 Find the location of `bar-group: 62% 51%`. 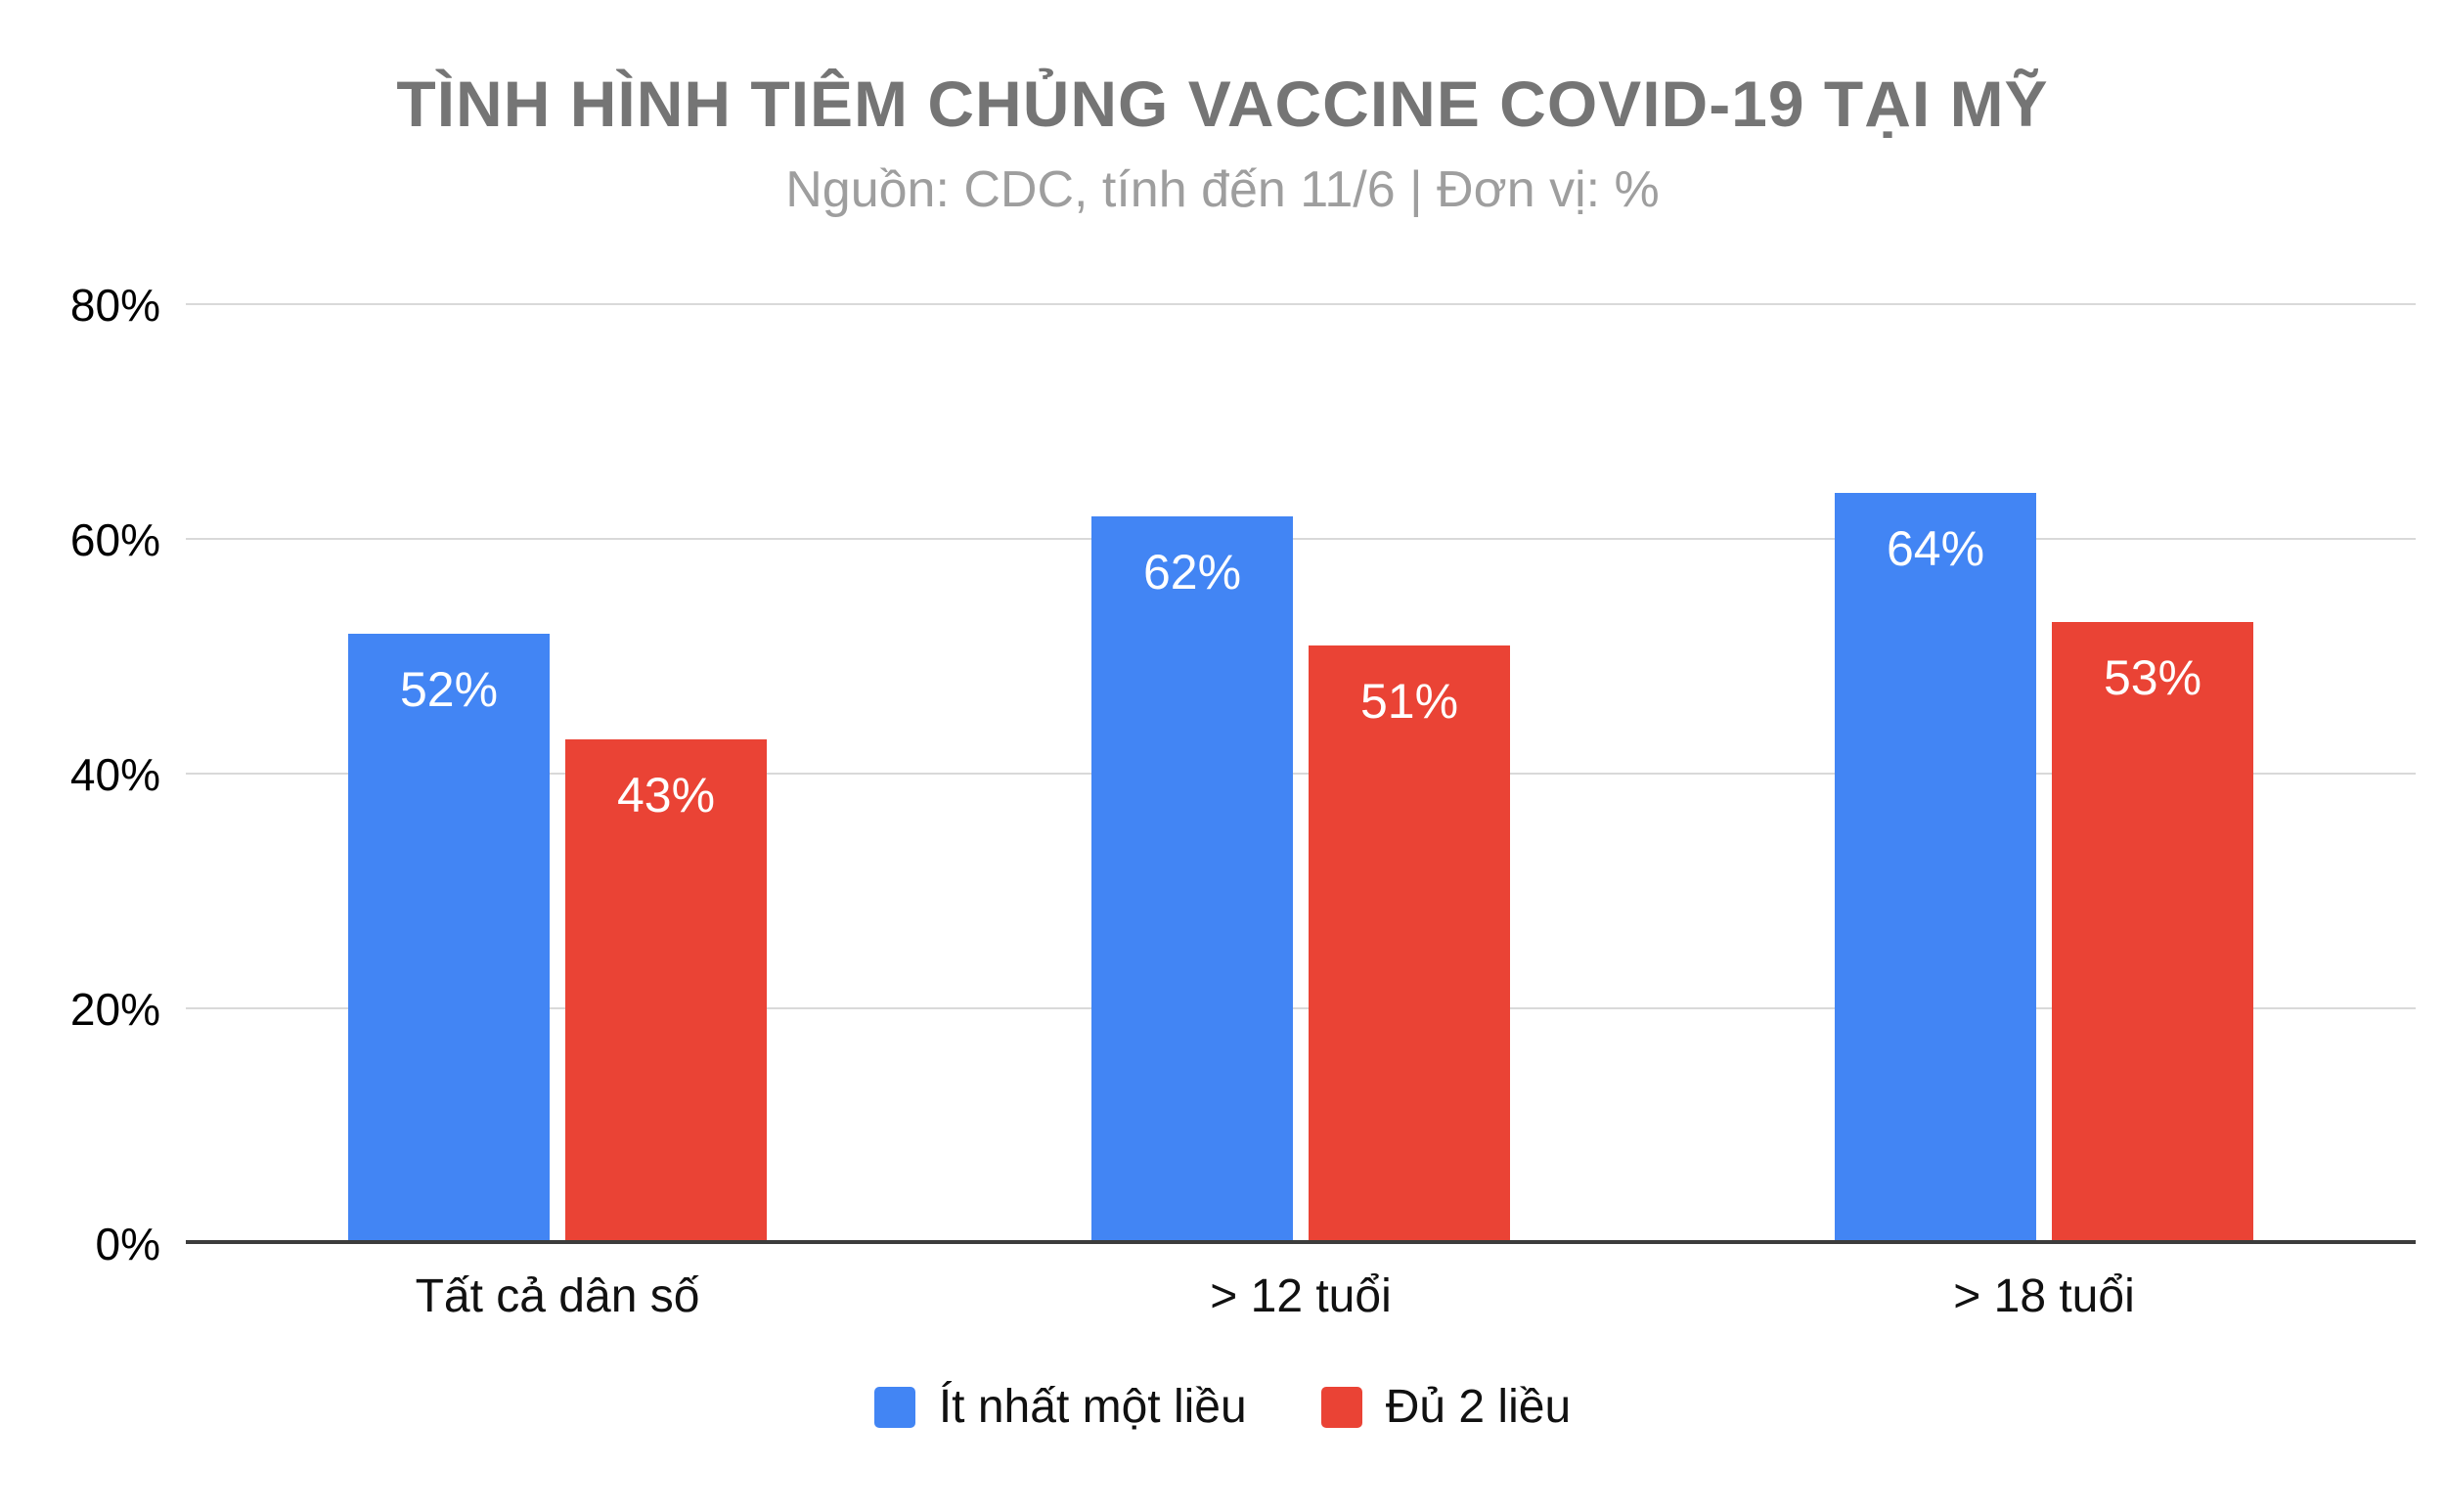

bar-group: 62% 51% is located at coordinates (1300, 775).